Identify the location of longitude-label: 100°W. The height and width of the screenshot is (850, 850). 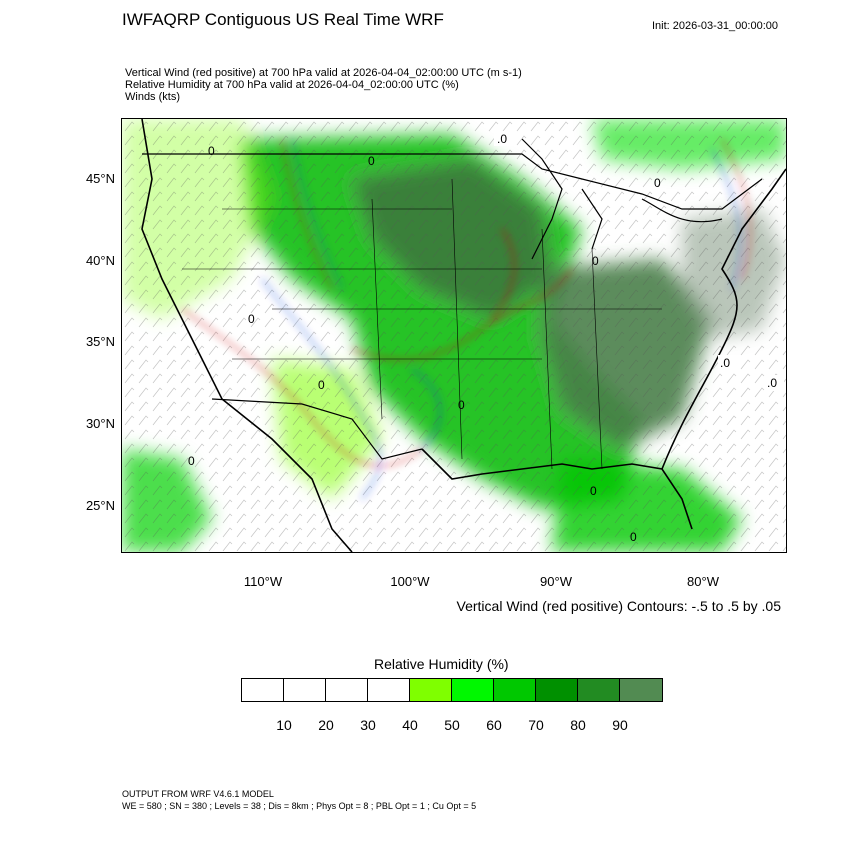
(410, 581).